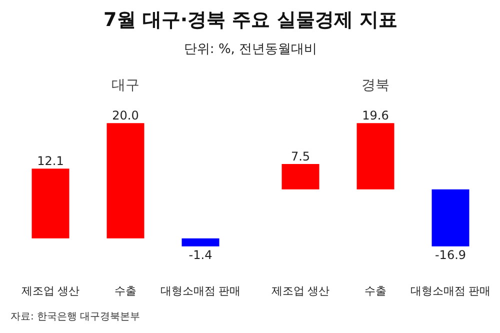  Describe the element at coordinates (251, 20) in the screenshot. I see `text: 7월 대구·경북 주요 실물경제 지표` at that location.